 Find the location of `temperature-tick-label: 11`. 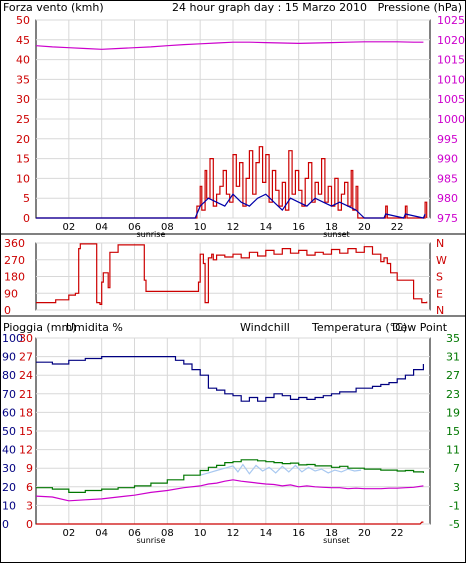

temperature-tick-label: 11 is located at coordinates (453, 450).